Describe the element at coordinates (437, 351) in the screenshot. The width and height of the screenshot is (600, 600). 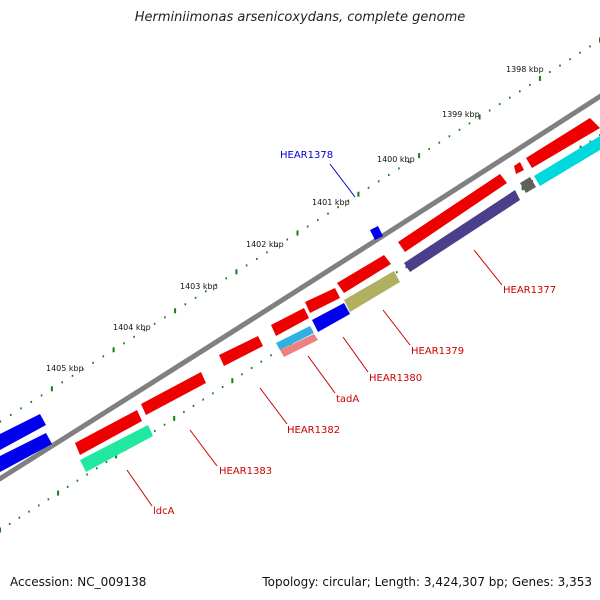
I see `label-HEAR1379: HEAR1379` at that location.